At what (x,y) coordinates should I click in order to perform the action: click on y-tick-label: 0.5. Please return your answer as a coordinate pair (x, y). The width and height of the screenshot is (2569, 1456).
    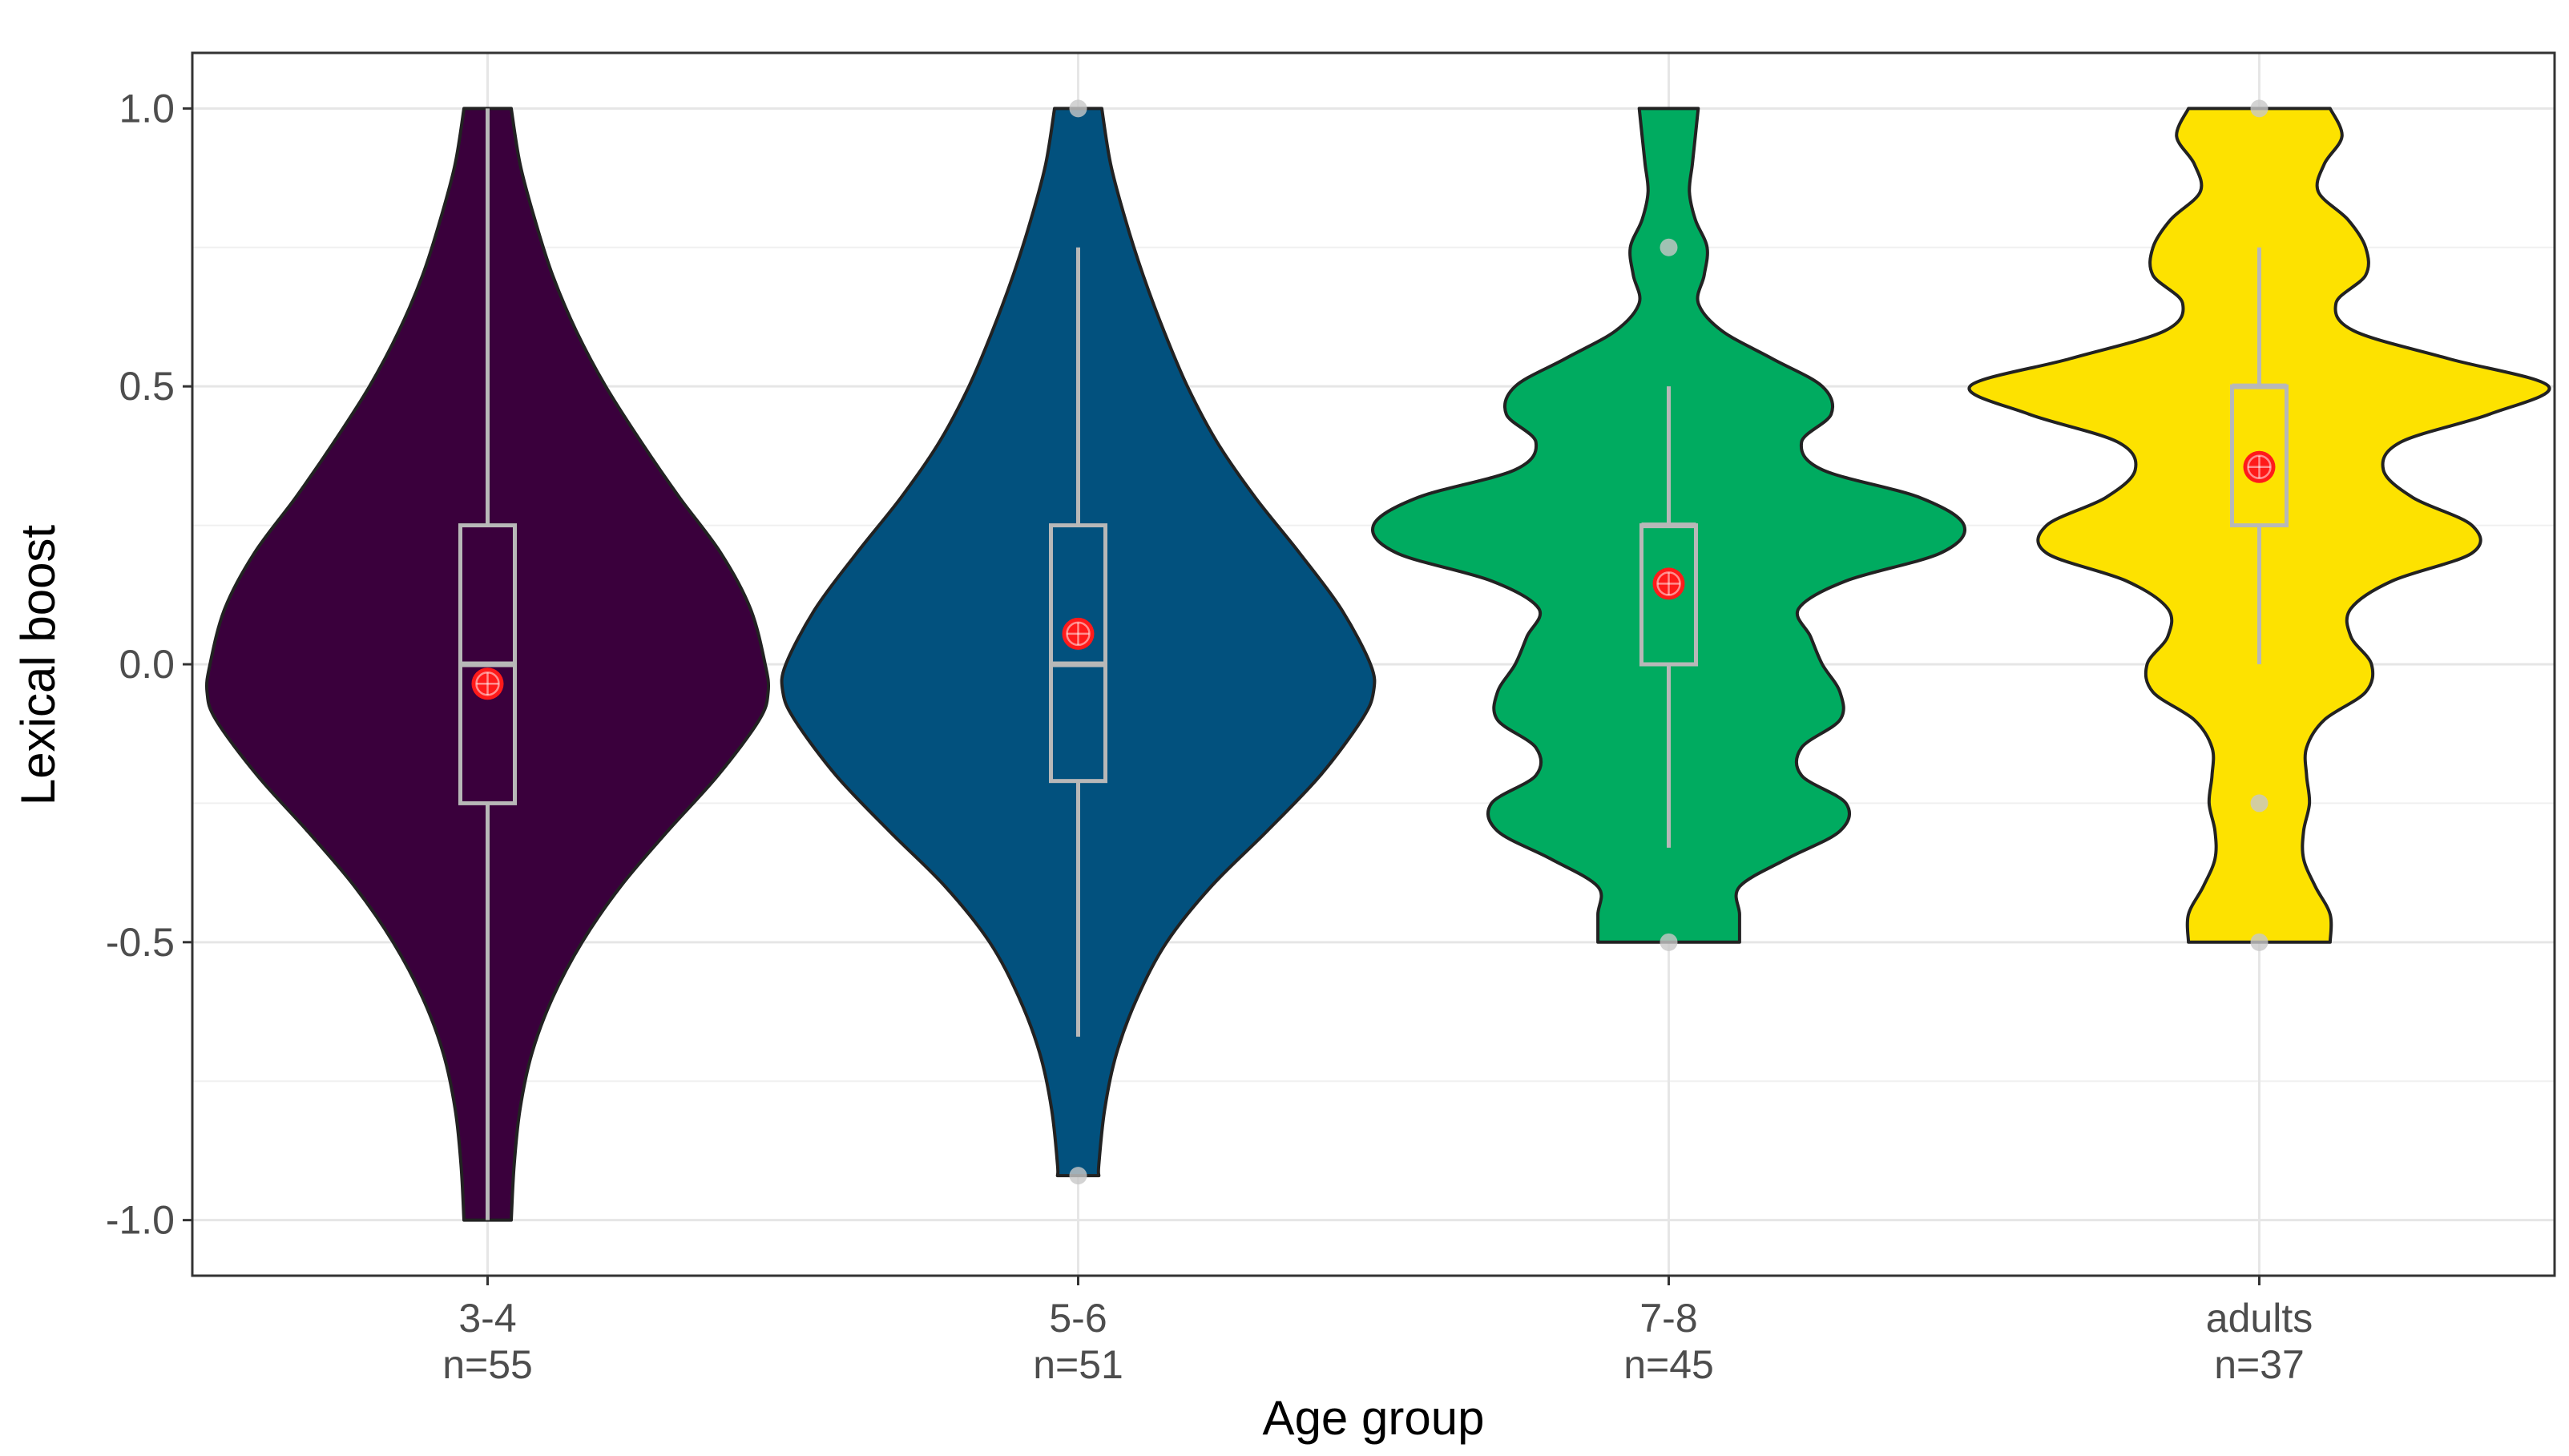
    Looking at the image, I should click on (147, 386).